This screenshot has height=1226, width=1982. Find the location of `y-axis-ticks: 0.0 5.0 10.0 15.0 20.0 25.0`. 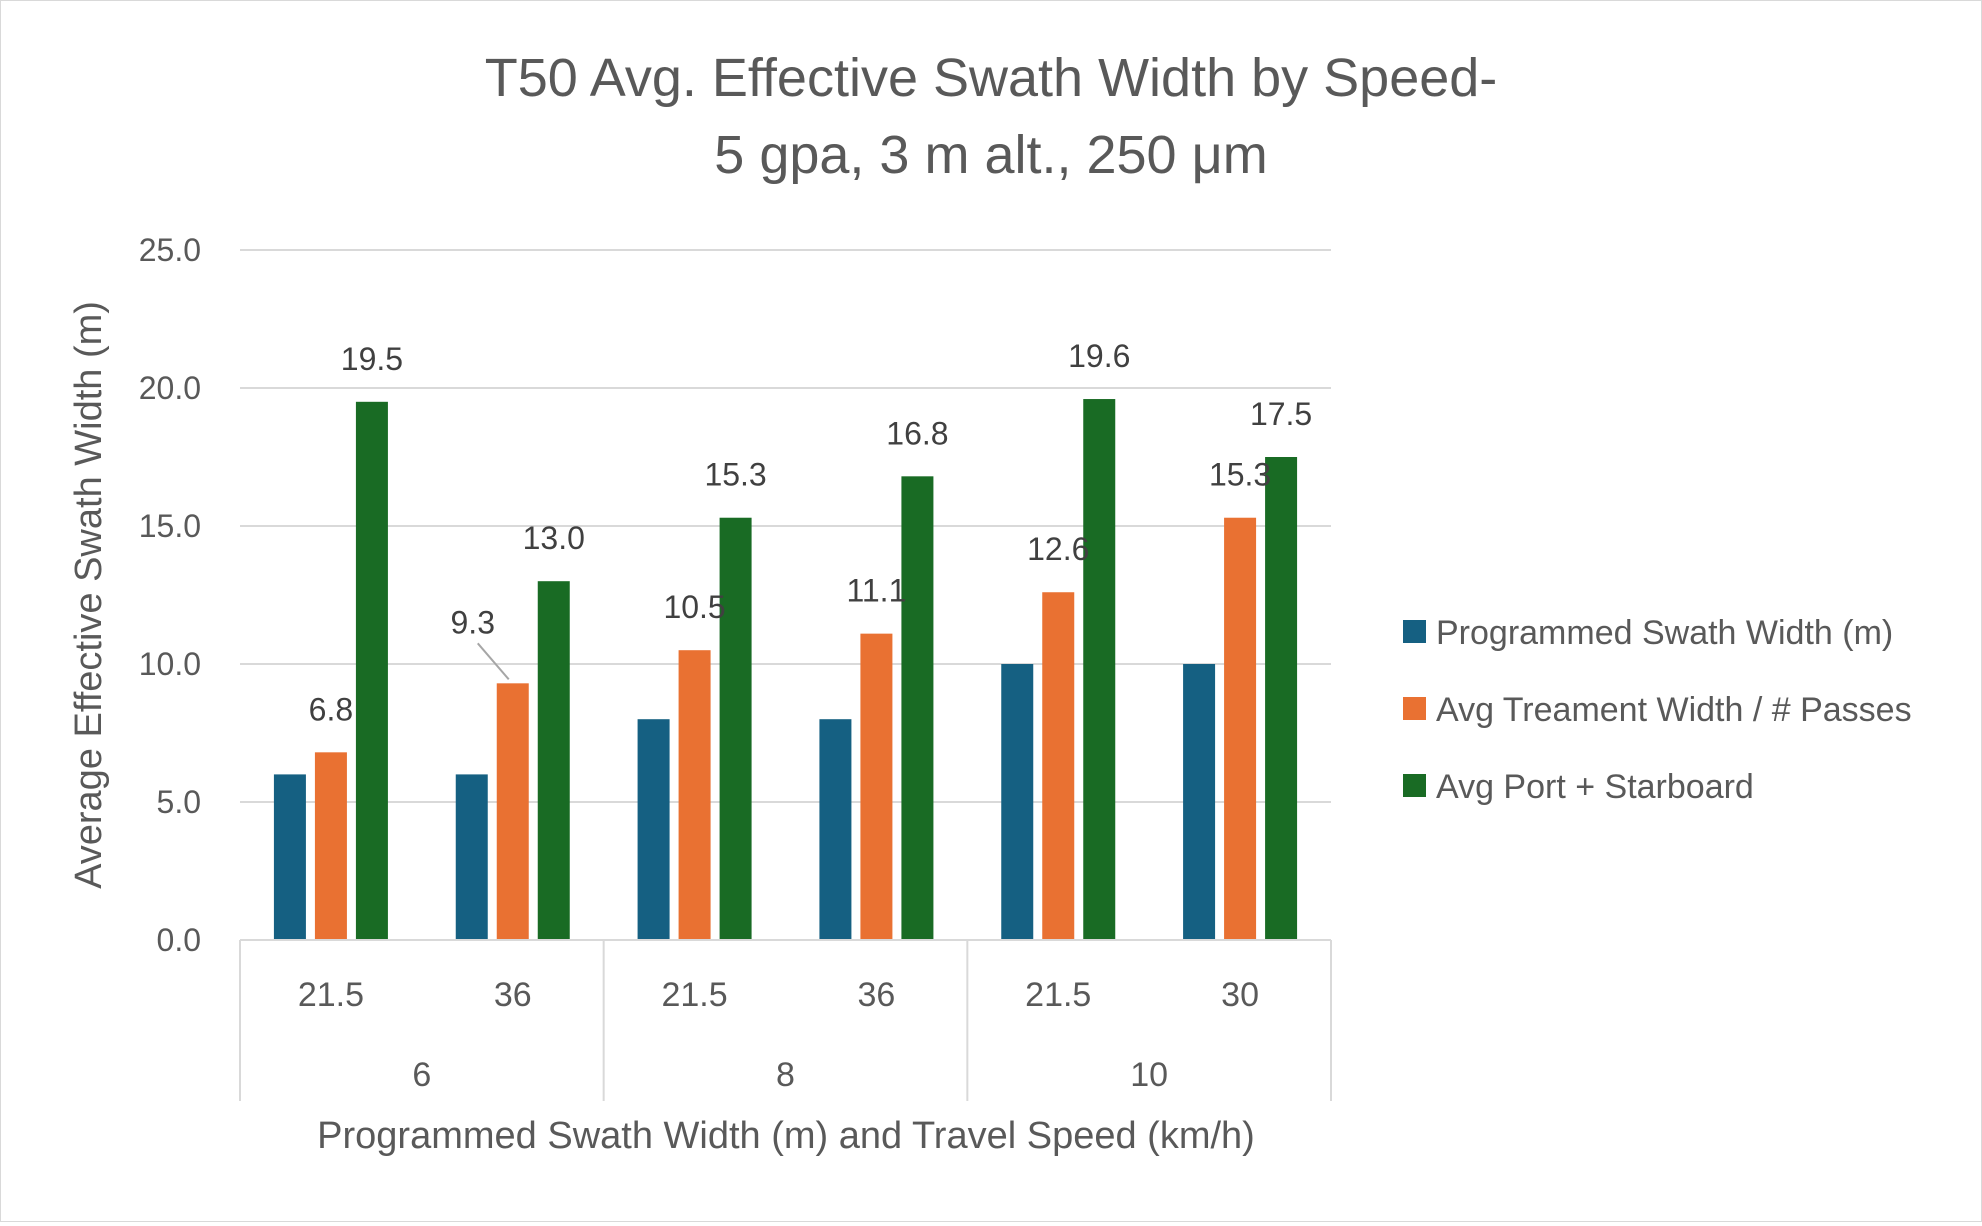

y-axis-ticks: 0.0 5.0 10.0 15.0 20.0 25.0 is located at coordinates (170, 595).